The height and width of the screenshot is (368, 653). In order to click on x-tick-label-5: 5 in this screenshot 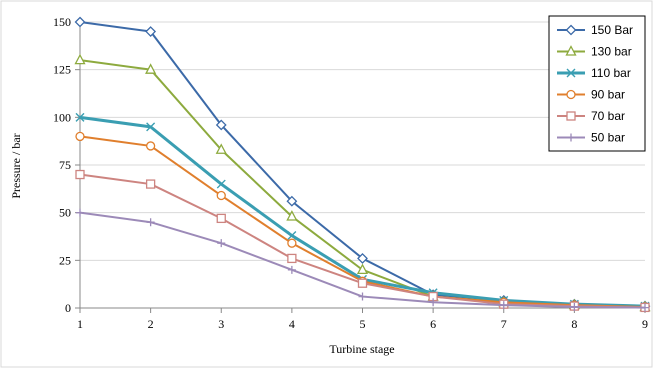, I will do `click(363, 324)`.